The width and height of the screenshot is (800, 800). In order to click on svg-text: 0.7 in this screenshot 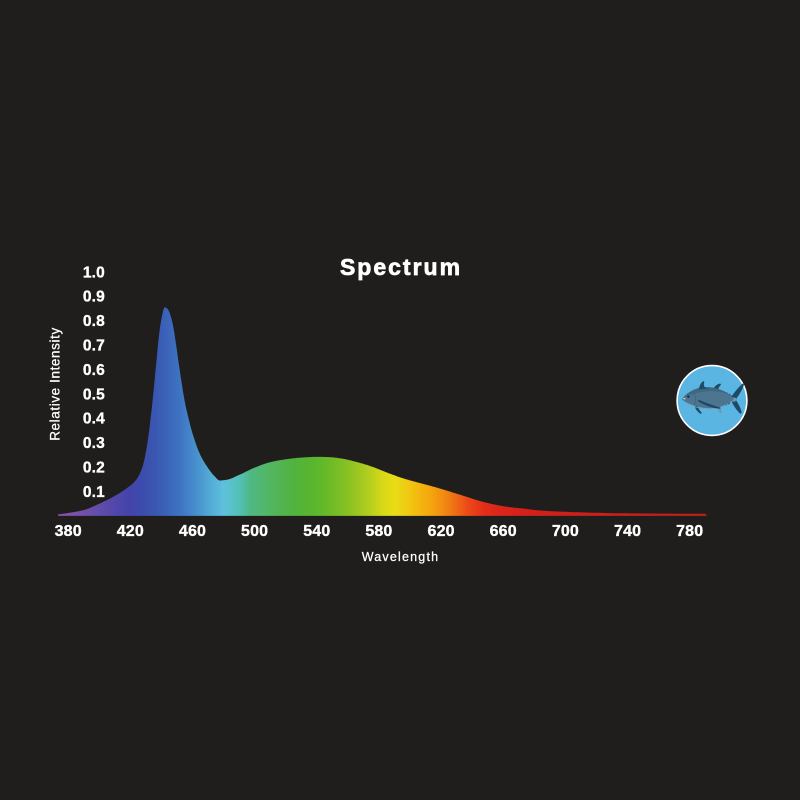, I will do `click(94, 346)`.